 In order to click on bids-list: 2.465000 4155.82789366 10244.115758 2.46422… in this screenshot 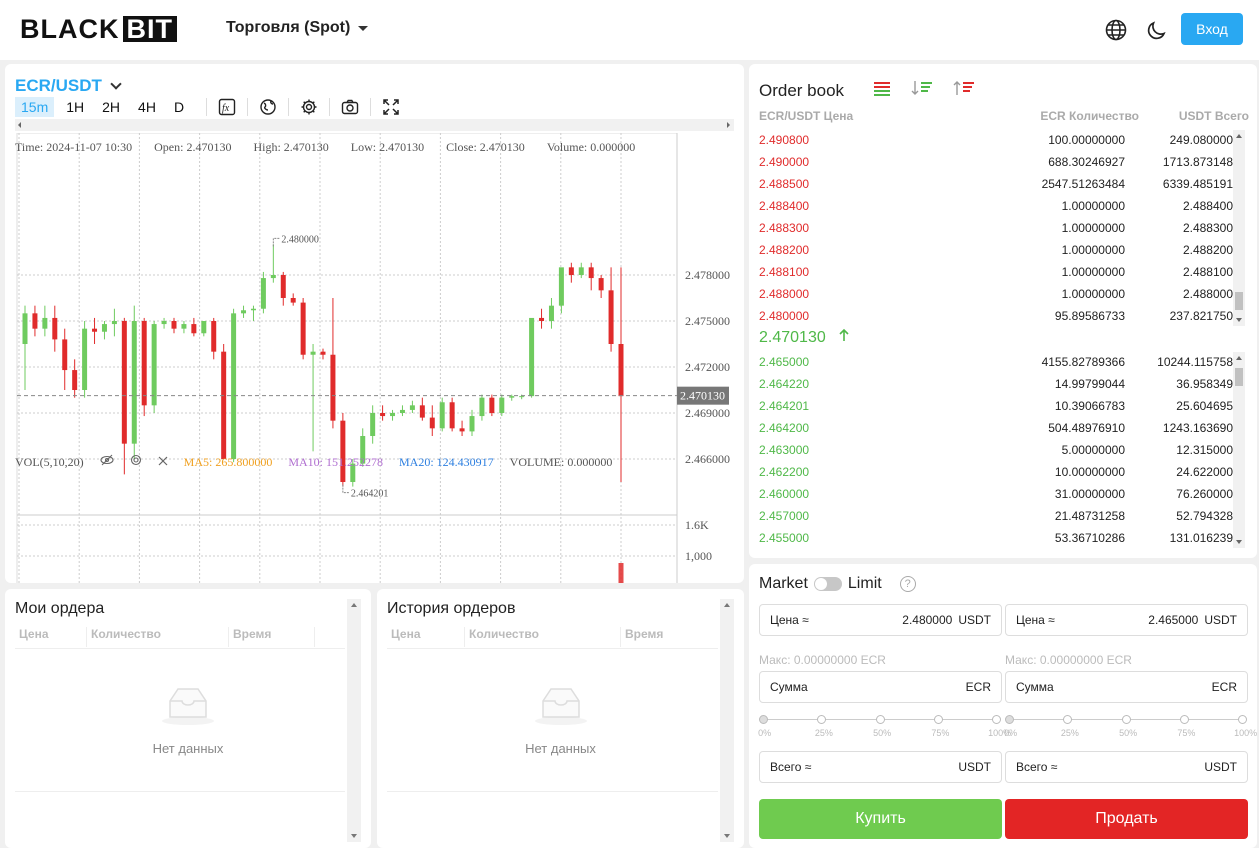, I will do `click(996, 450)`.